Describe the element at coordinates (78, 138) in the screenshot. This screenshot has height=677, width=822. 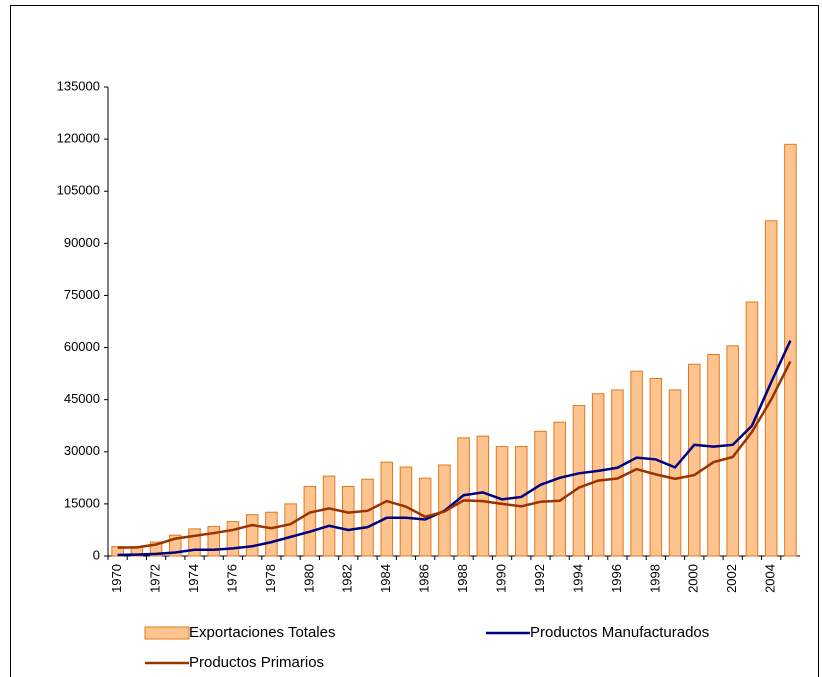
I see `y-tick-label: 120000` at that location.